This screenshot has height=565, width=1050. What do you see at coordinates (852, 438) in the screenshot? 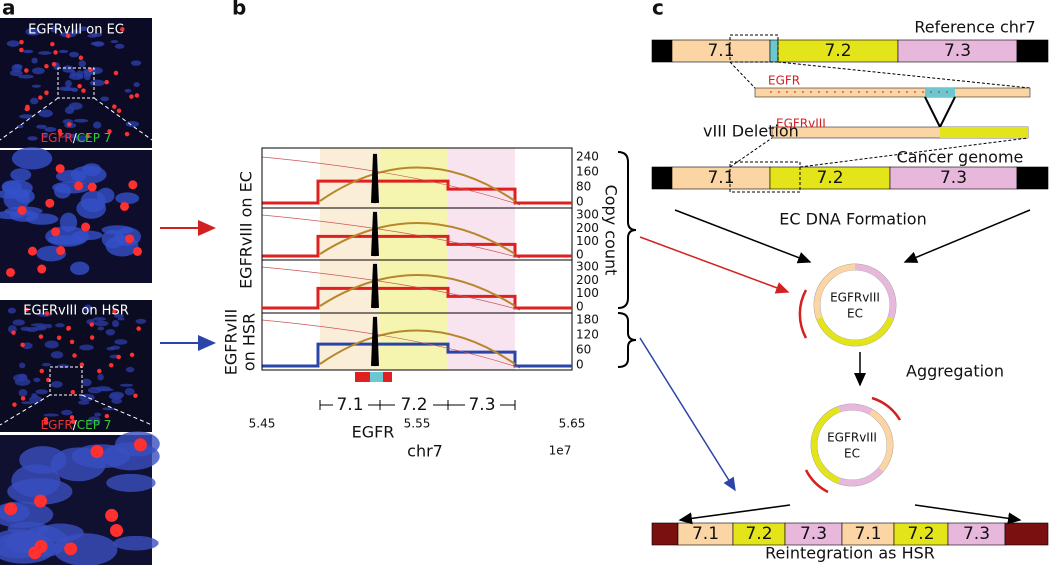
I see `ec-label: EGFRvIII` at bounding box center [852, 438].